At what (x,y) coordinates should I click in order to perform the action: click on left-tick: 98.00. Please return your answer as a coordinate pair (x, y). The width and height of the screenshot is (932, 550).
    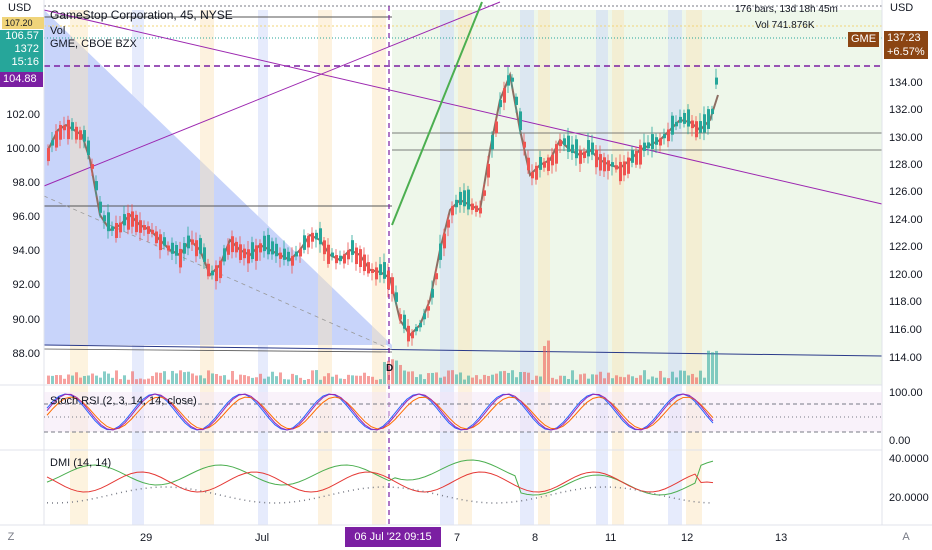
    Looking at the image, I should click on (26, 183).